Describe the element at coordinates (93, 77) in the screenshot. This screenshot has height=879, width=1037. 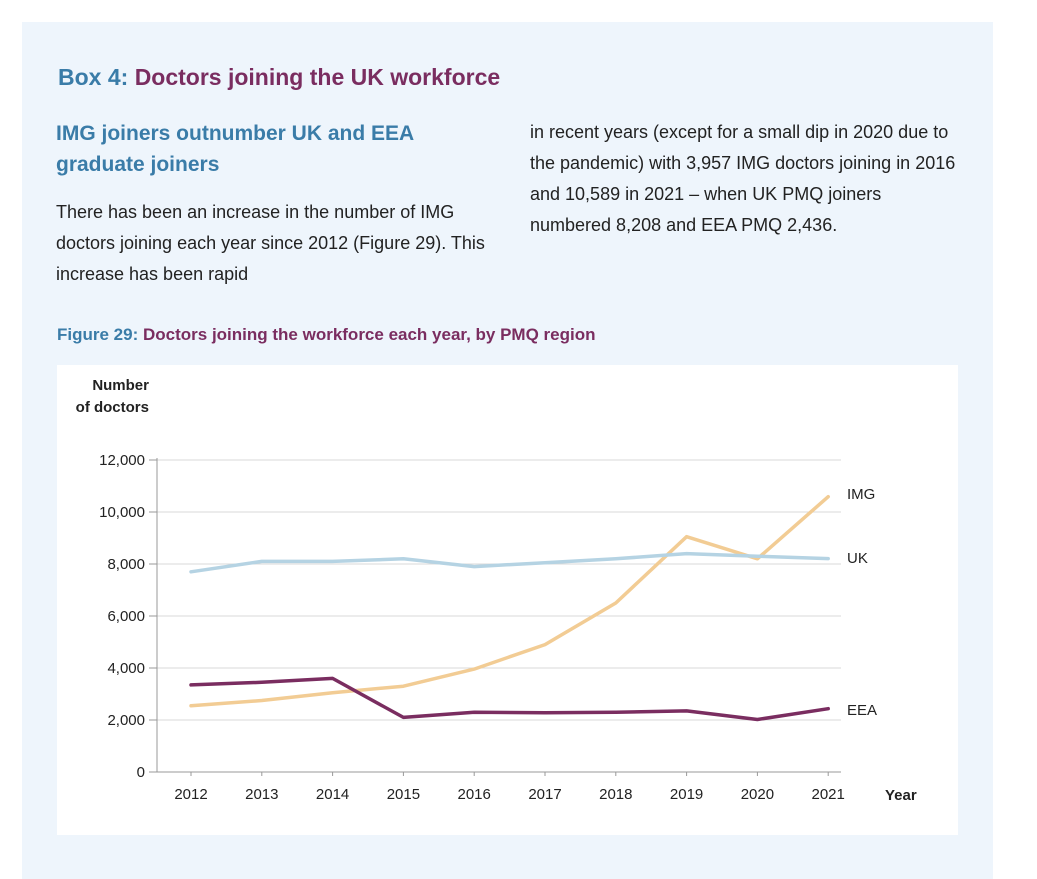
I see `box-title-prefix: Box 4:` at that location.